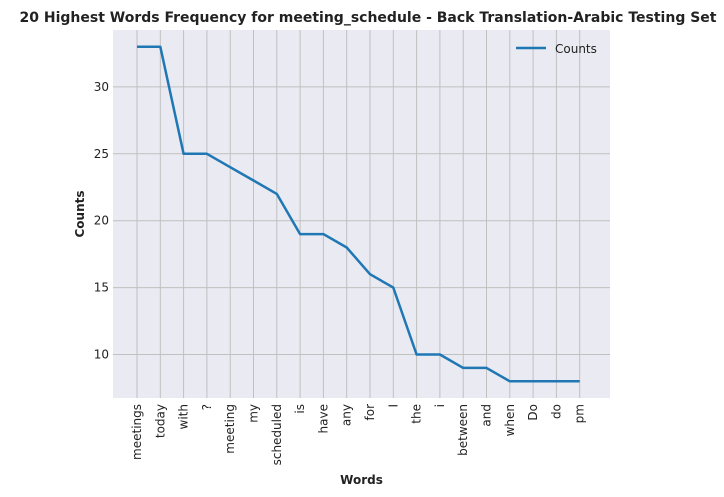 The height and width of the screenshot is (497, 724). I want to click on y-tick-label: 20, so click(101, 221).